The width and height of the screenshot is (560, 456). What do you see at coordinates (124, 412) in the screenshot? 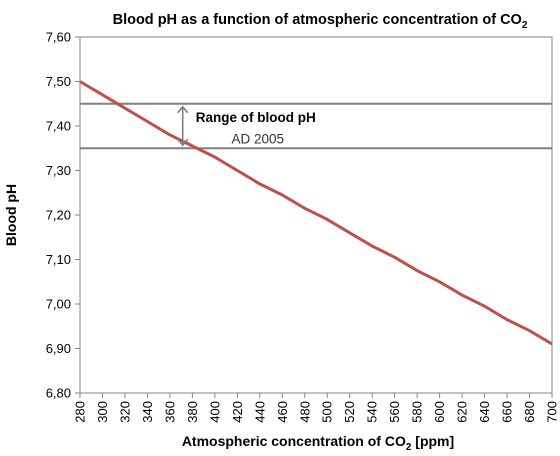
I see `x-tick-label: 320` at bounding box center [124, 412].